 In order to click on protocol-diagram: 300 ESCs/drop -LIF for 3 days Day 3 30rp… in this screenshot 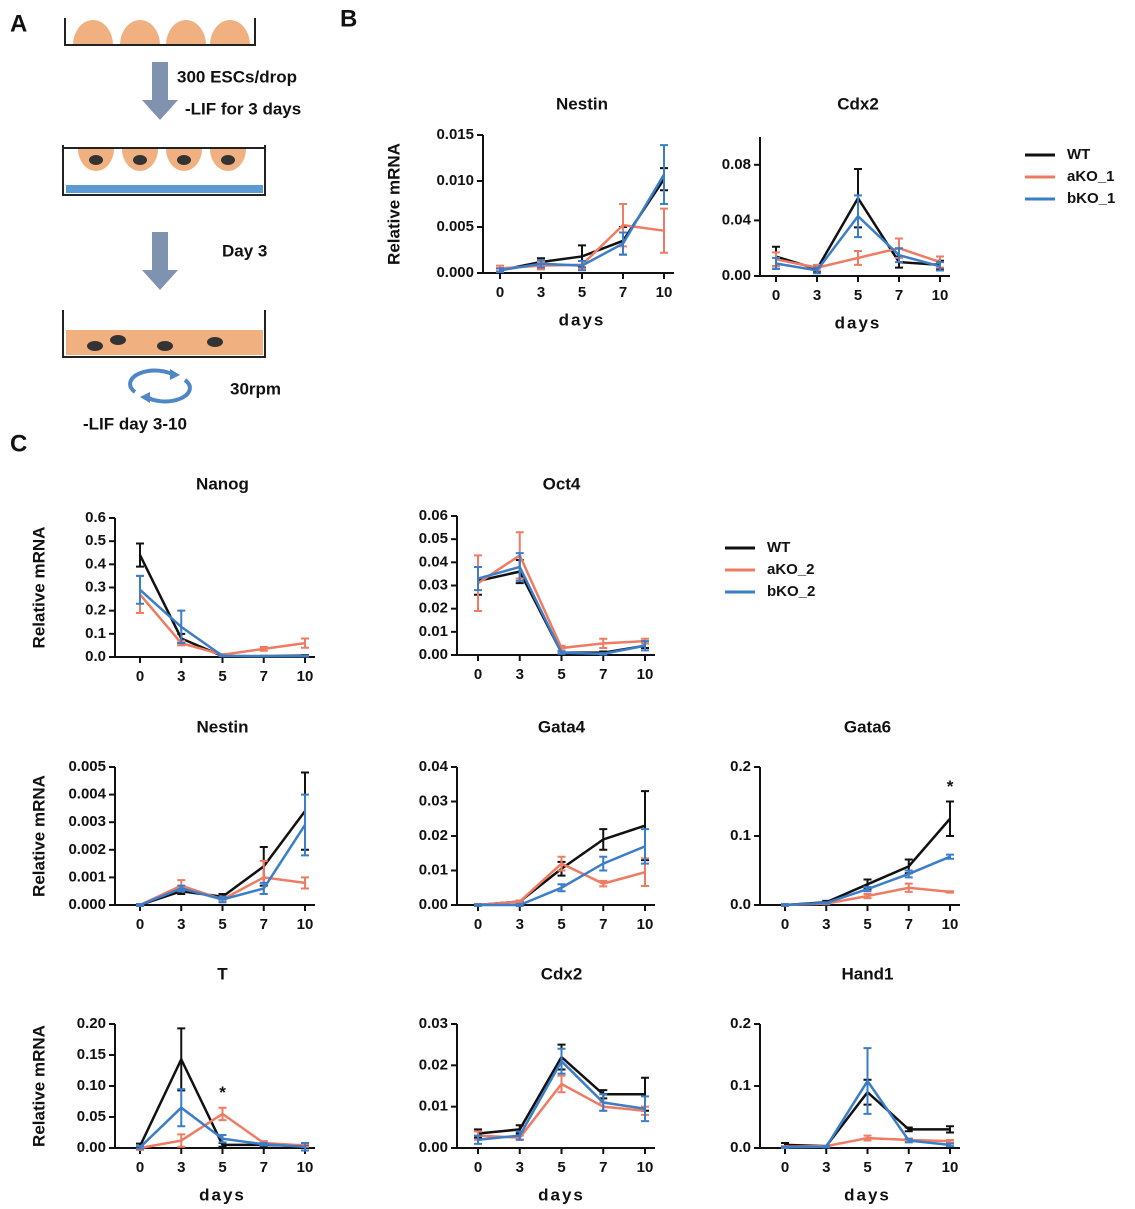, I will do `click(181, 225)`.